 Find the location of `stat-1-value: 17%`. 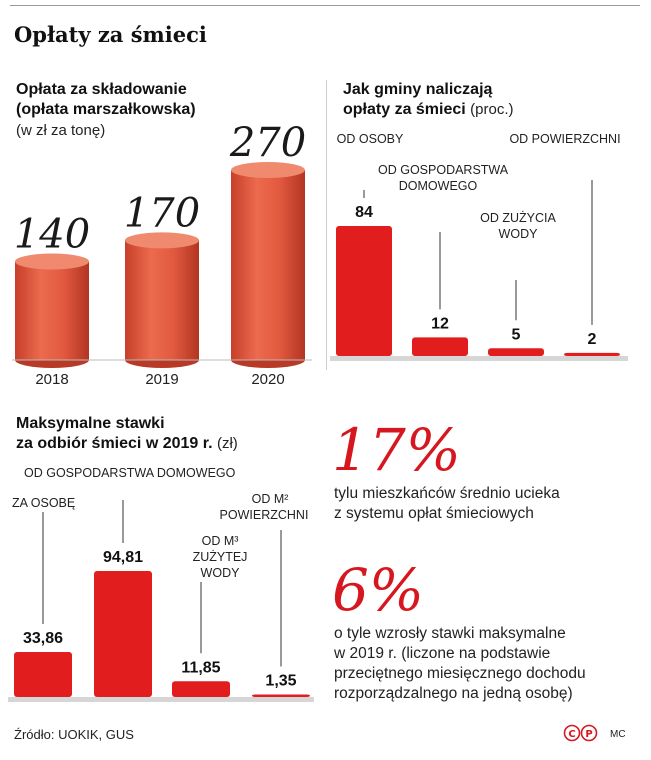

stat-1-value: 17% is located at coordinates (396, 450).